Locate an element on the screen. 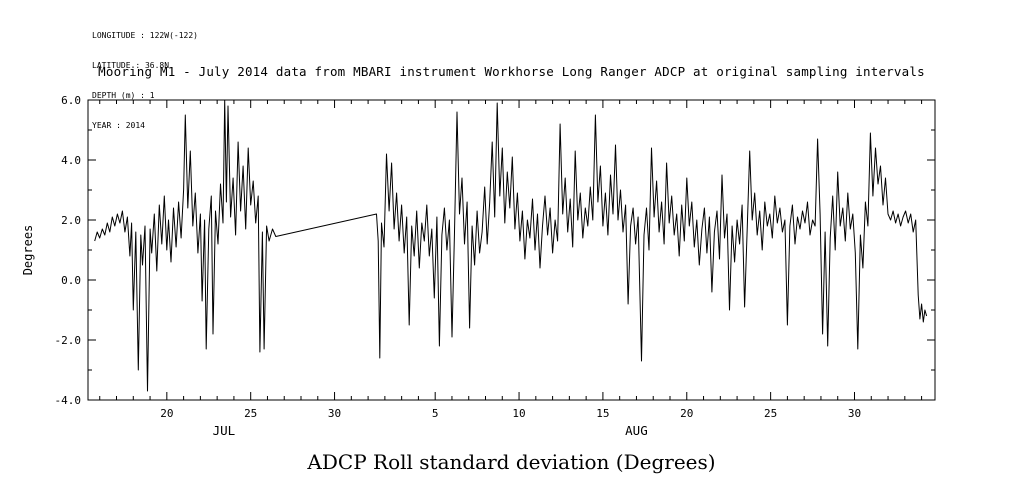 This screenshot has height=504, width=1009. month-label: JUL is located at coordinates (224, 430).